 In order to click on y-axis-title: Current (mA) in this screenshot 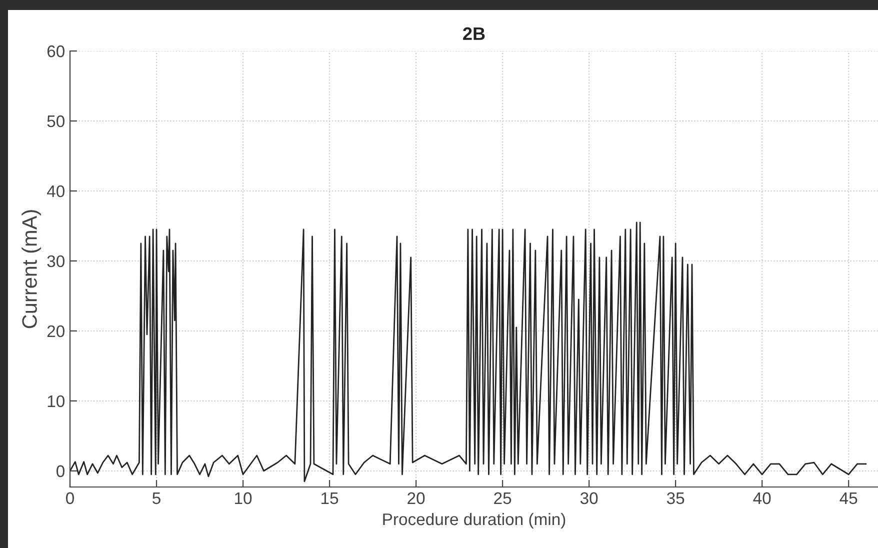, I will do `click(32, 269)`.